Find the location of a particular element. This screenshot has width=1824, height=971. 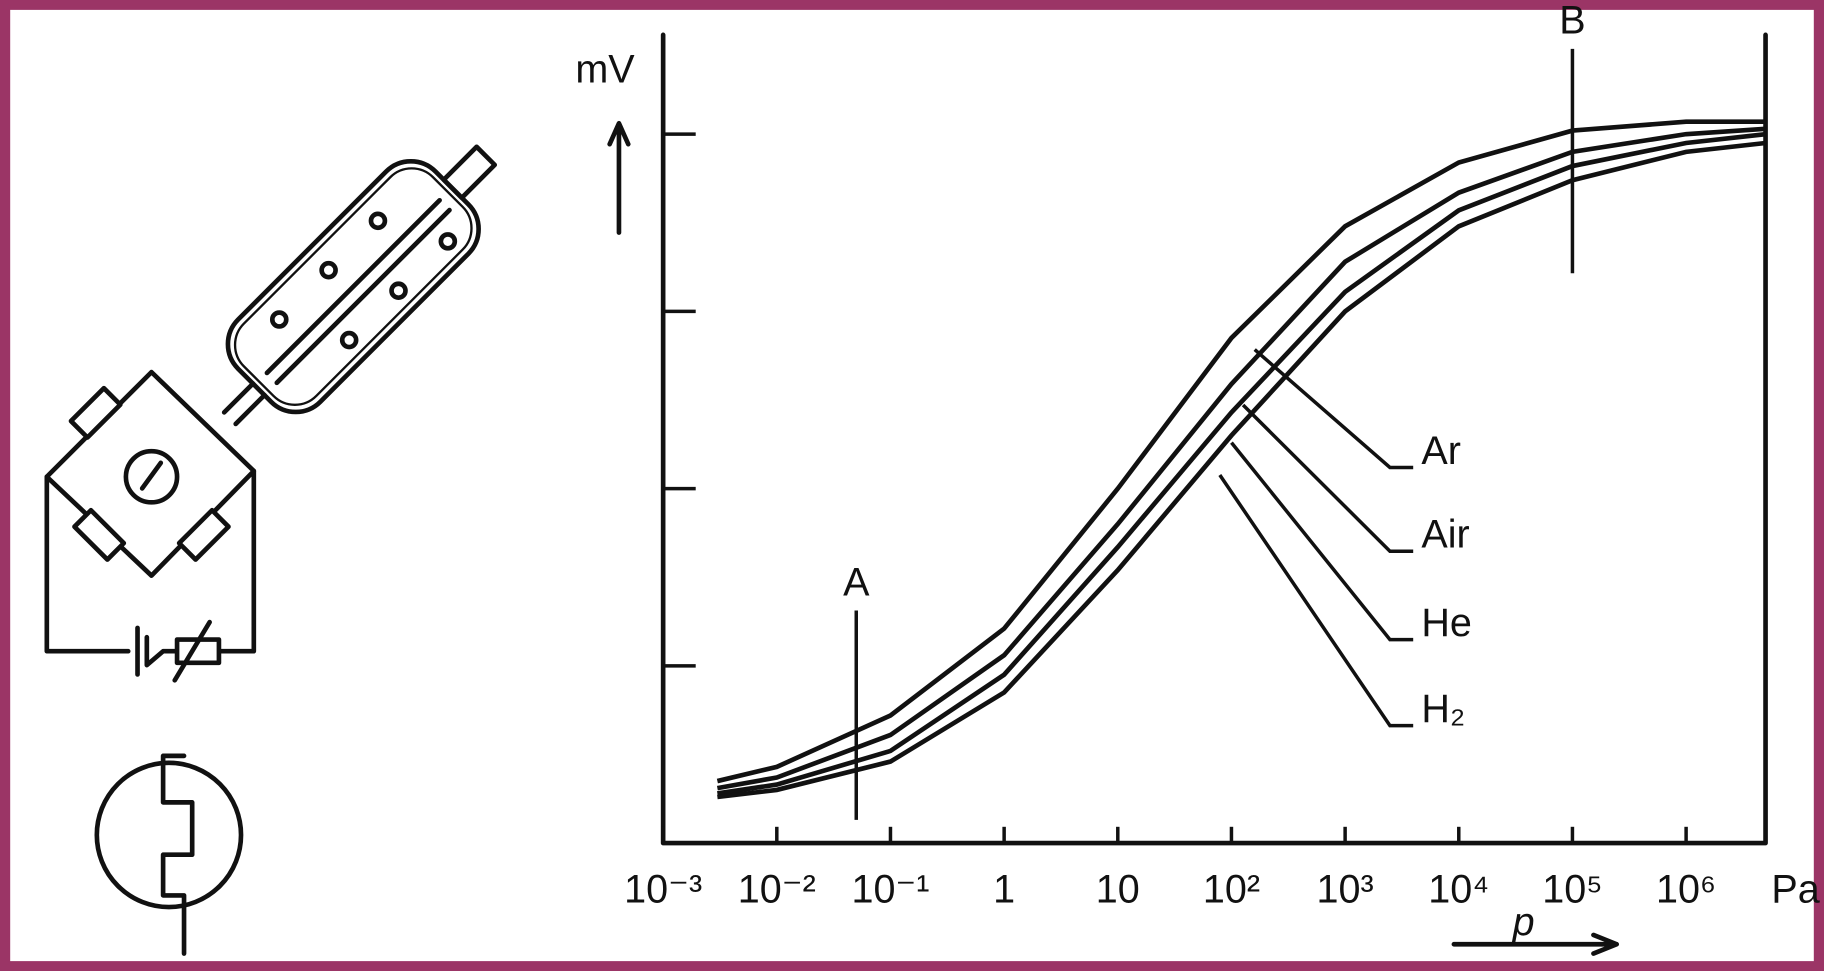

x-axis-label: p is located at coordinates (1523, 922).